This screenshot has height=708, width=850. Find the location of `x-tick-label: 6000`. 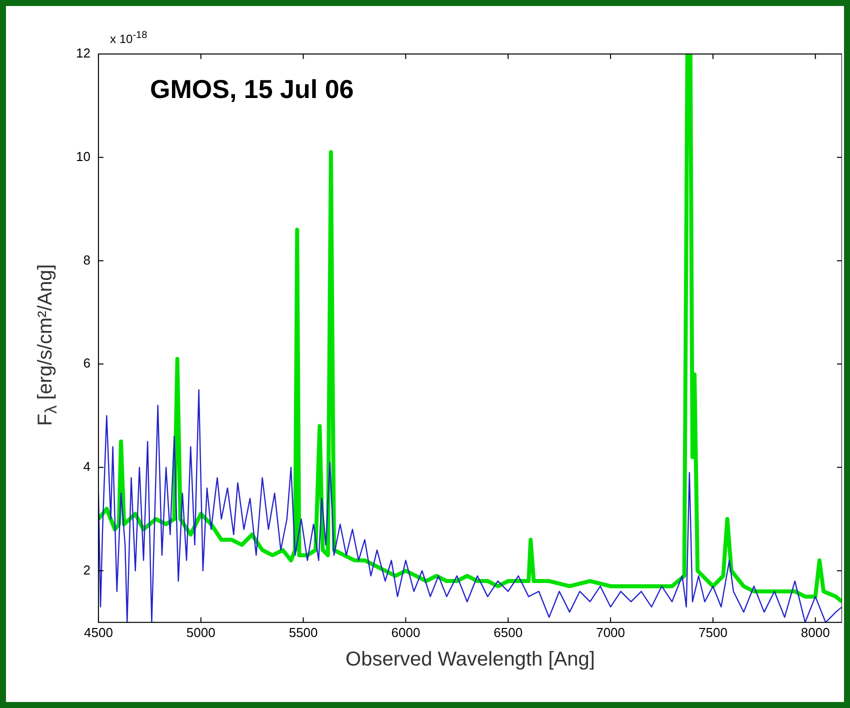

x-tick-label: 6000 is located at coordinates (405, 632).